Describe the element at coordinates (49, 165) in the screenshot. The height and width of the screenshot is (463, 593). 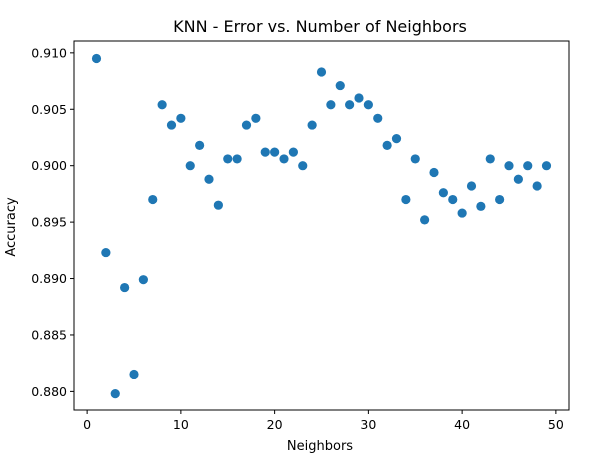
I see `y-tick-label: 0.900` at that location.